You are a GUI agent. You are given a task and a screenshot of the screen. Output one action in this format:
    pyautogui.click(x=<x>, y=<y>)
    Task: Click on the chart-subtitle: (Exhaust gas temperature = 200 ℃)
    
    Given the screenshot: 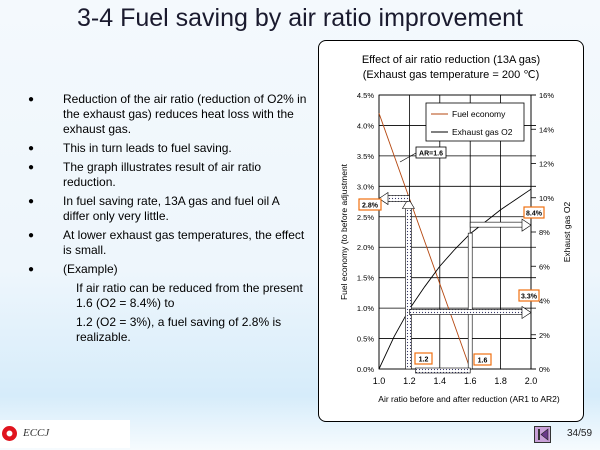 What is the action you would take?
    pyautogui.click(x=451, y=75)
    